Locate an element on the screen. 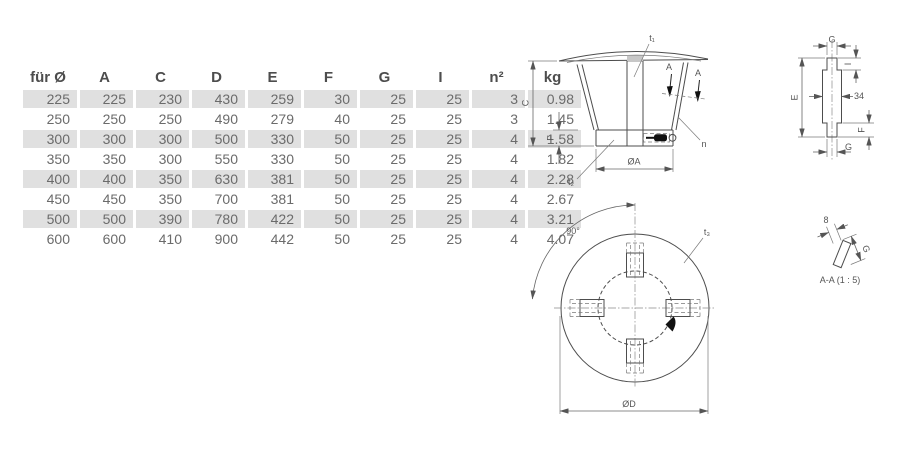  section-detail-view: 8 G A-A (1 : 5) is located at coordinates (844, 250).